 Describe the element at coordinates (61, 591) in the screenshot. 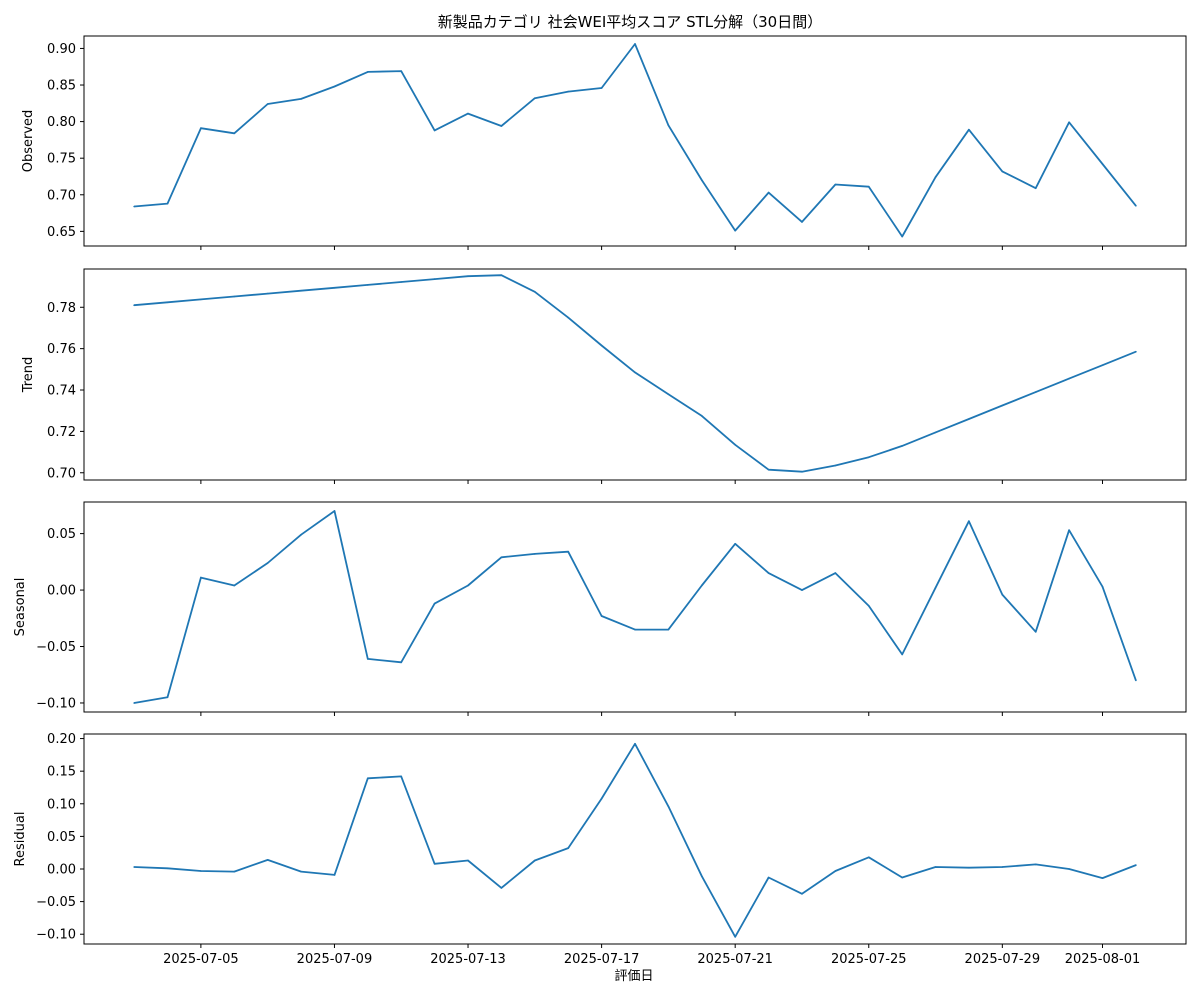

I see `y-tick-label: 0.00` at that location.